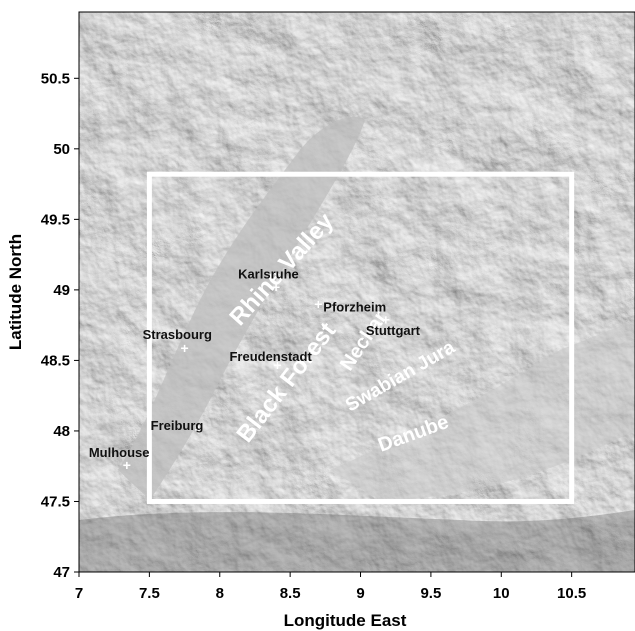 Image resolution: width=635 pixels, height=631 pixels. I want to click on y-tick-label: 47, so click(61, 572).